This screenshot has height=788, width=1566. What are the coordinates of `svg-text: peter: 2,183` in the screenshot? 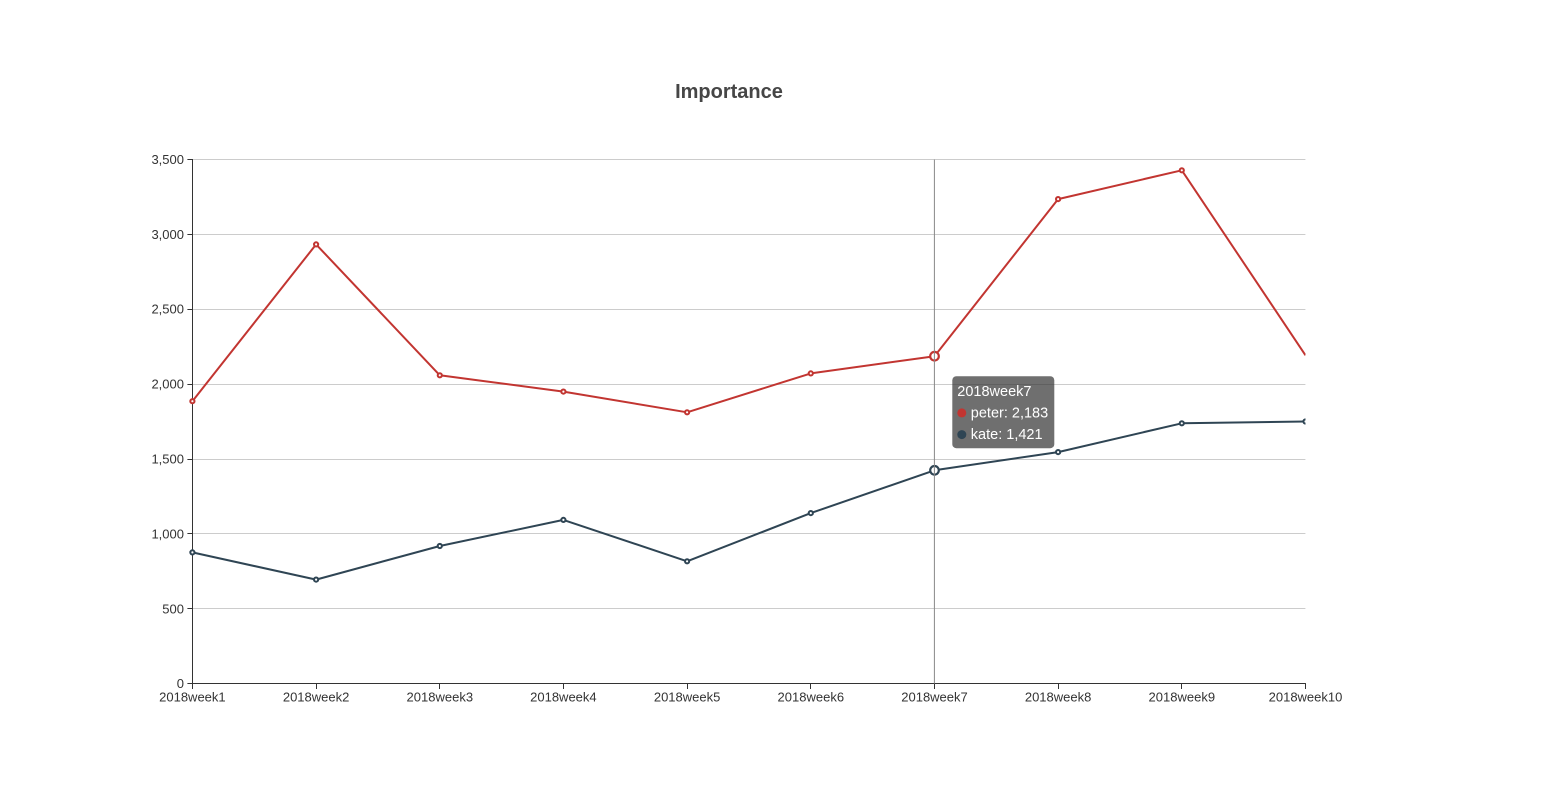 It's located at (1009, 414).